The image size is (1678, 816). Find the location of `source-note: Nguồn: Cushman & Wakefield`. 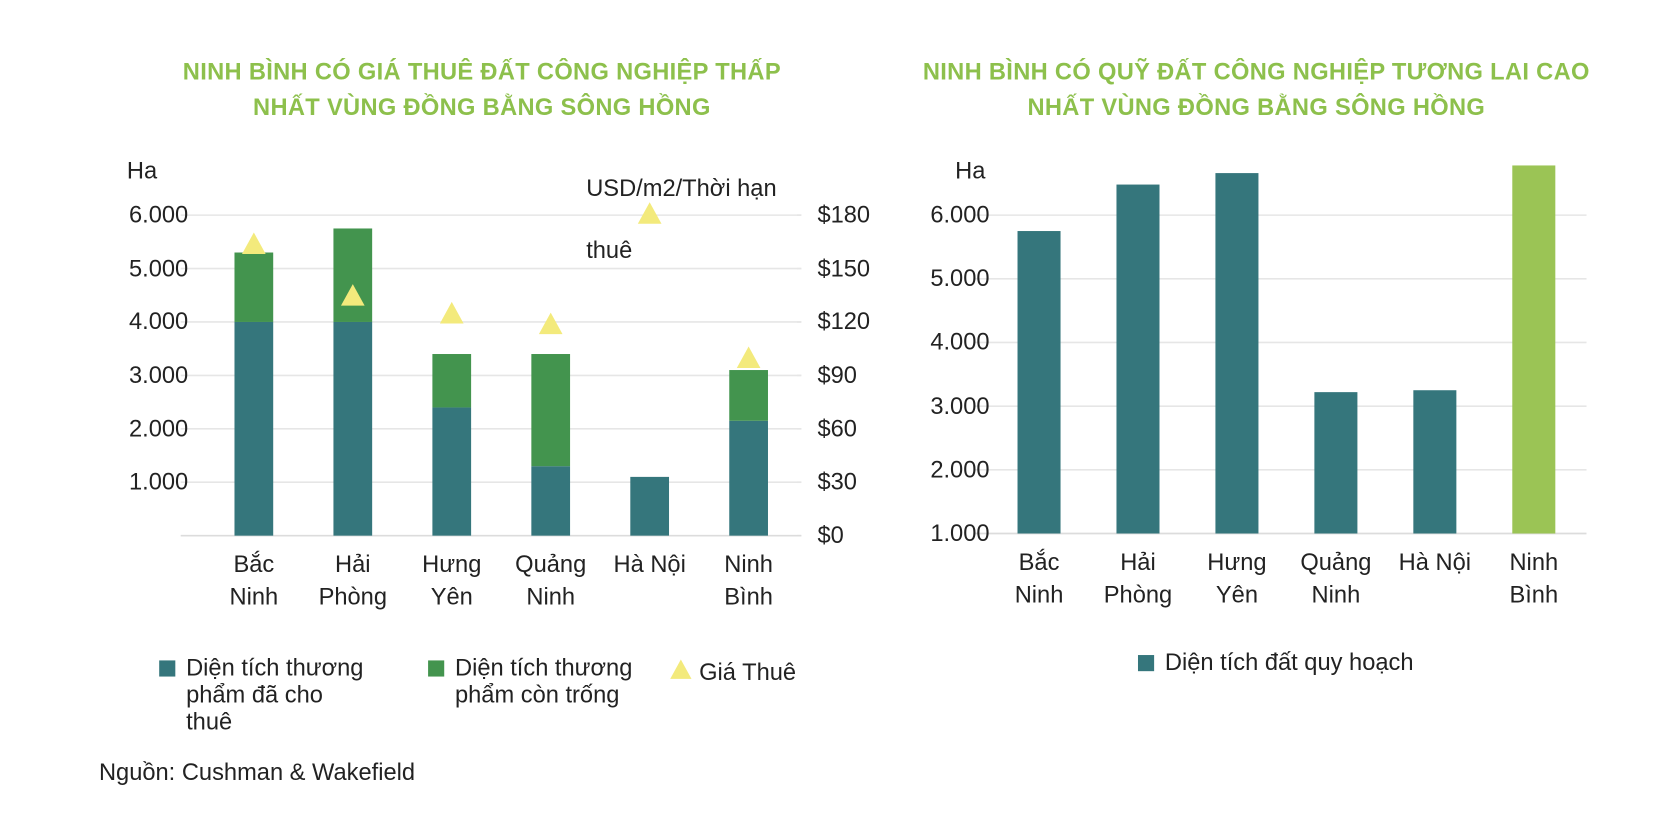

source-note: Nguồn: Cushman & Wakefield is located at coordinates (257, 772).